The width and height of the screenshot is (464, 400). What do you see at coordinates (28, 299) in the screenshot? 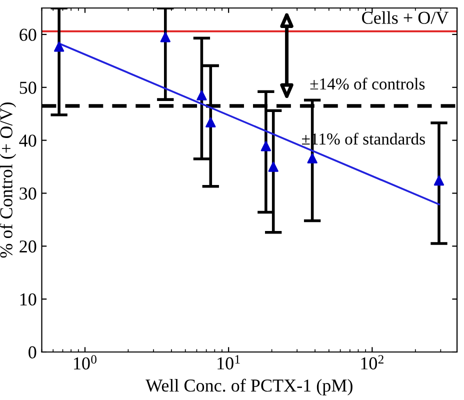
I see `y-tick-label: 10` at bounding box center [28, 299].